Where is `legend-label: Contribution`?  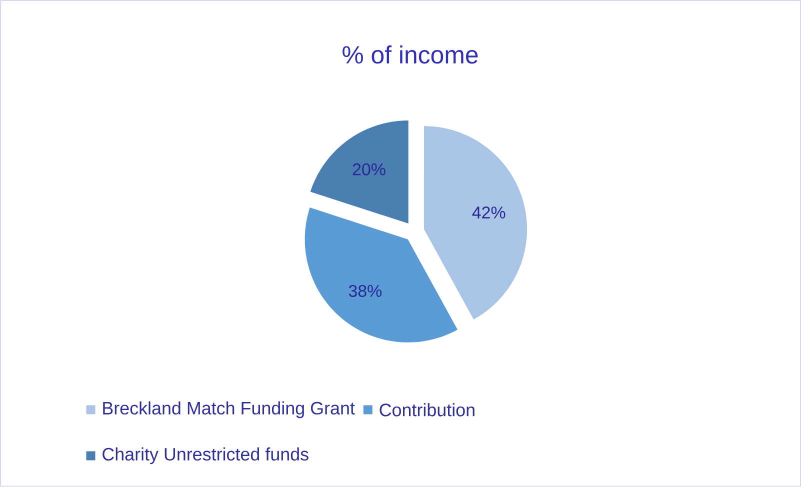
legend-label: Contribution is located at coordinates (427, 409).